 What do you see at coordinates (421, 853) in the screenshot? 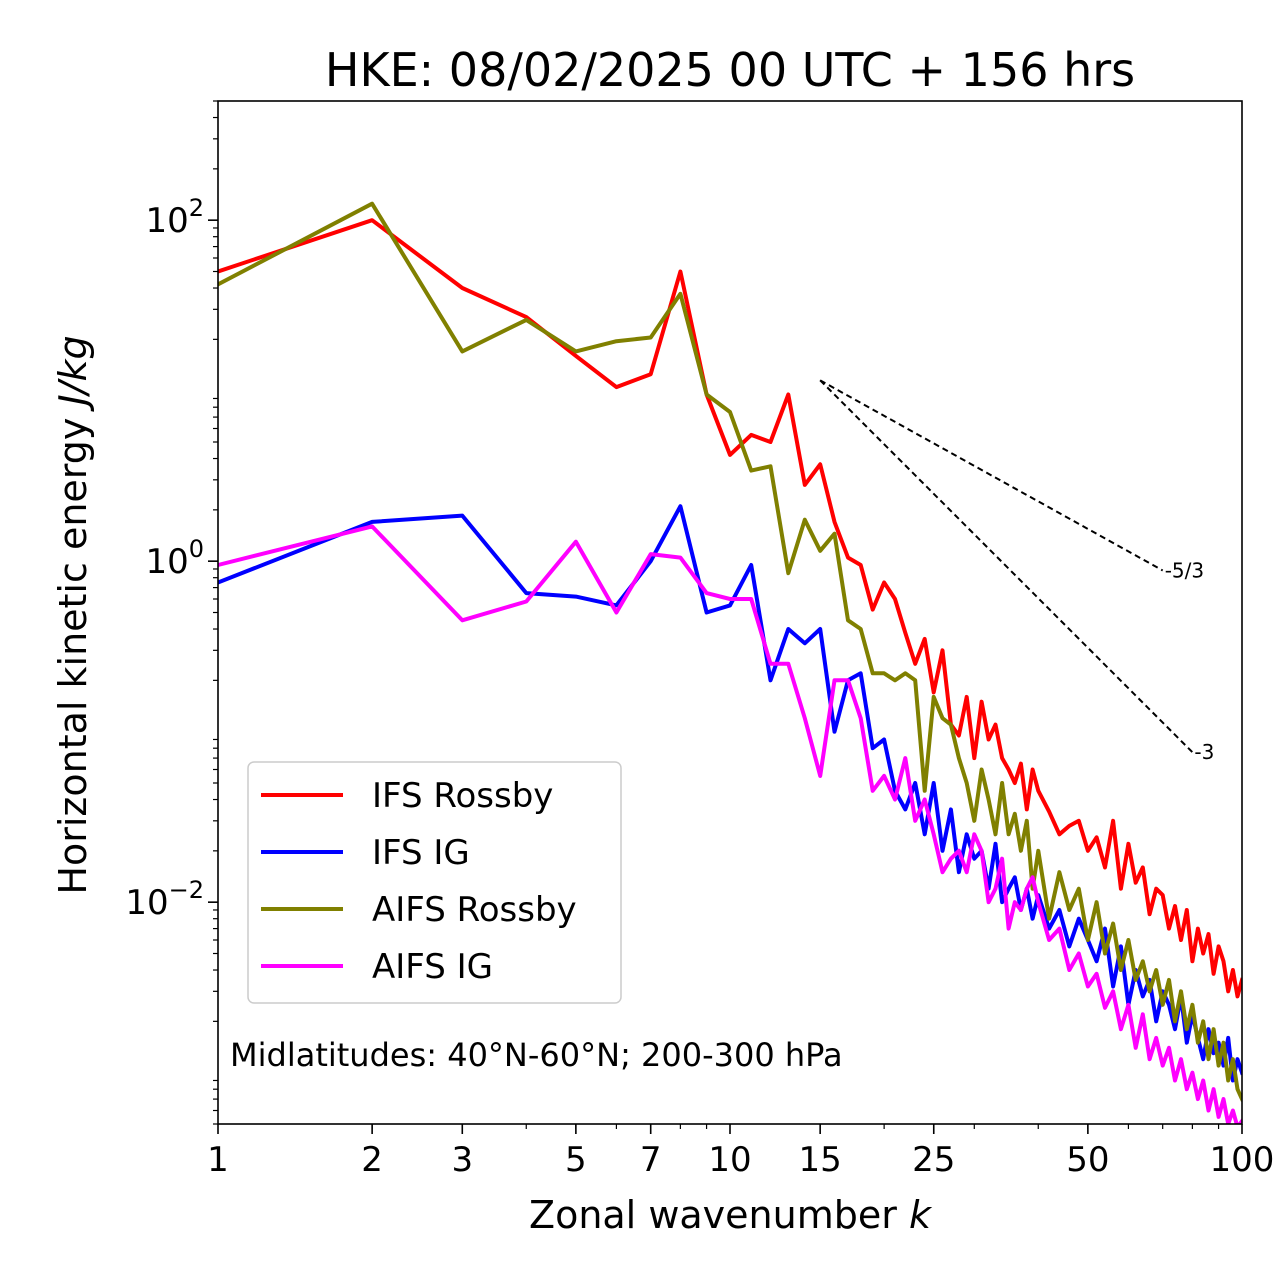
I see `legend-label: IFS IG` at bounding box center [421, 853].